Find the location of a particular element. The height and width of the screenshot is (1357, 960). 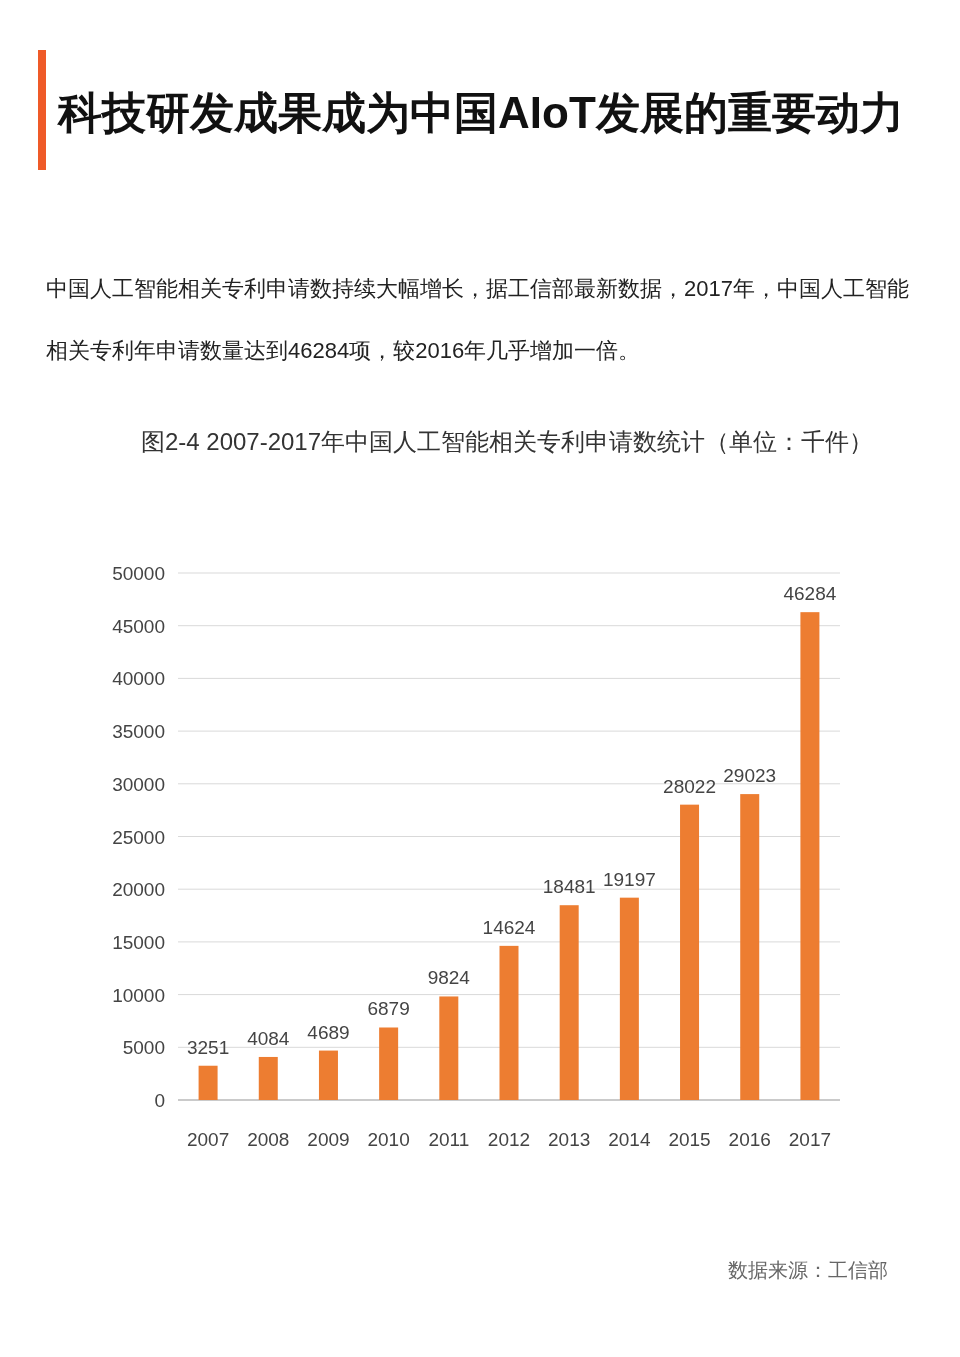

y-tick-label: 20000 is located at coordinates (138, 890).